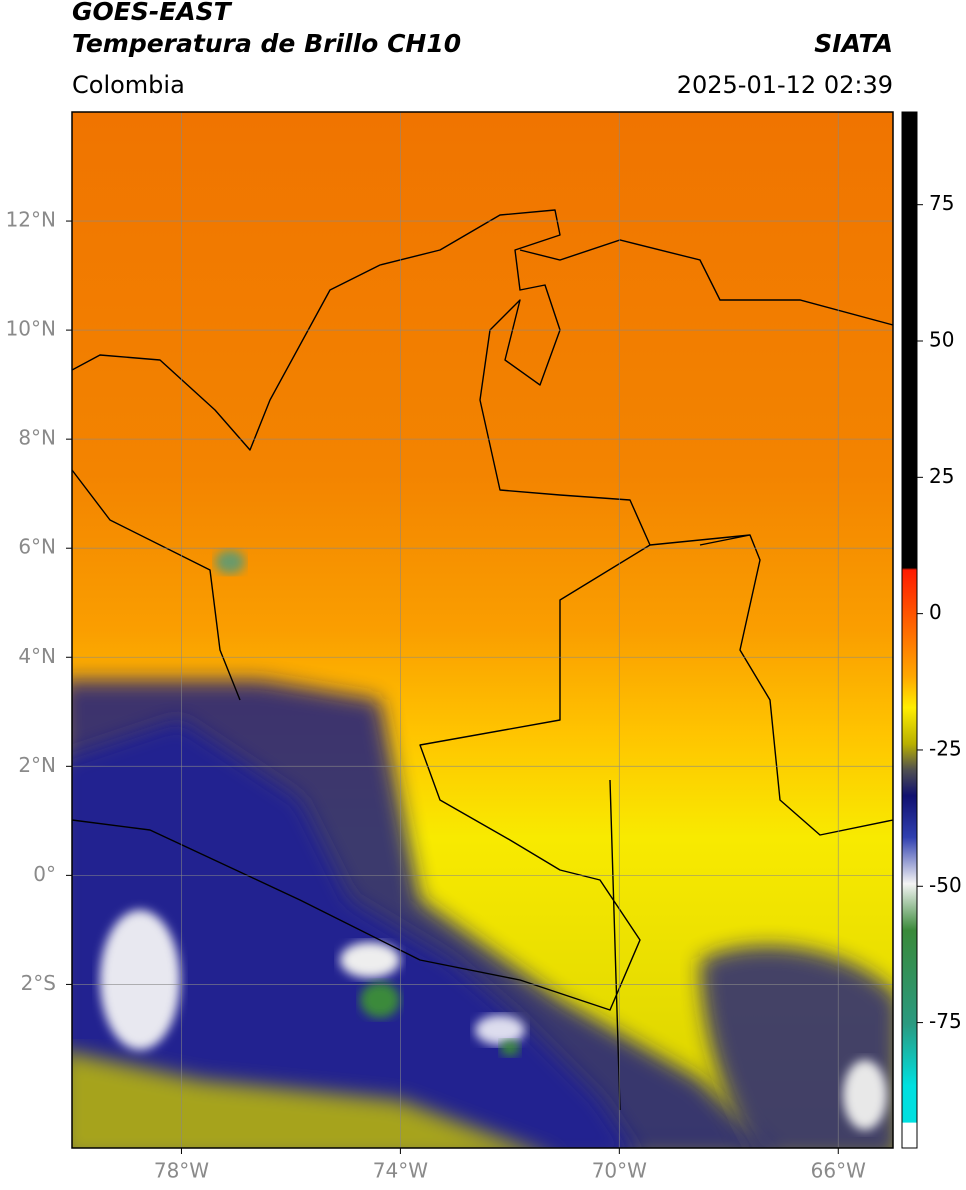 The height and width of the screenshot is (1190, 966). Describe the element at coordinates (37, 656) in the screenshot. I see `y-tick-label: 4°N` at that location.